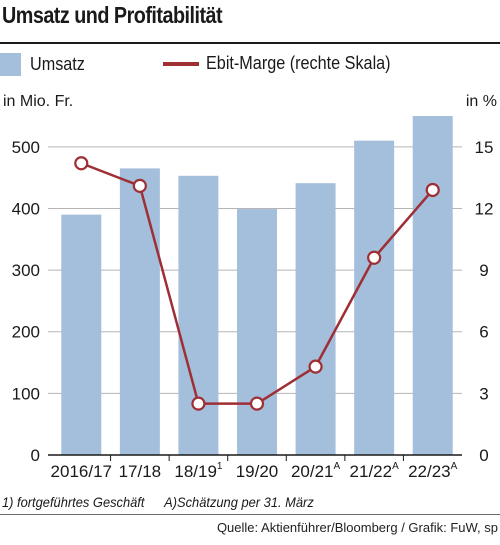  I want to click on y-tick-label: 100, so click(26, 393).